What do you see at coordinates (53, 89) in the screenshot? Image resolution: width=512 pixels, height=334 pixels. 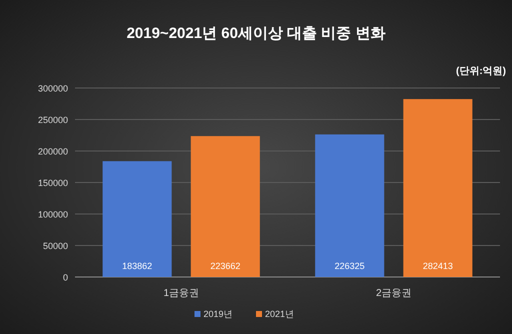 I see `y-tick-label: 300000` at bounding box center [53, 89].